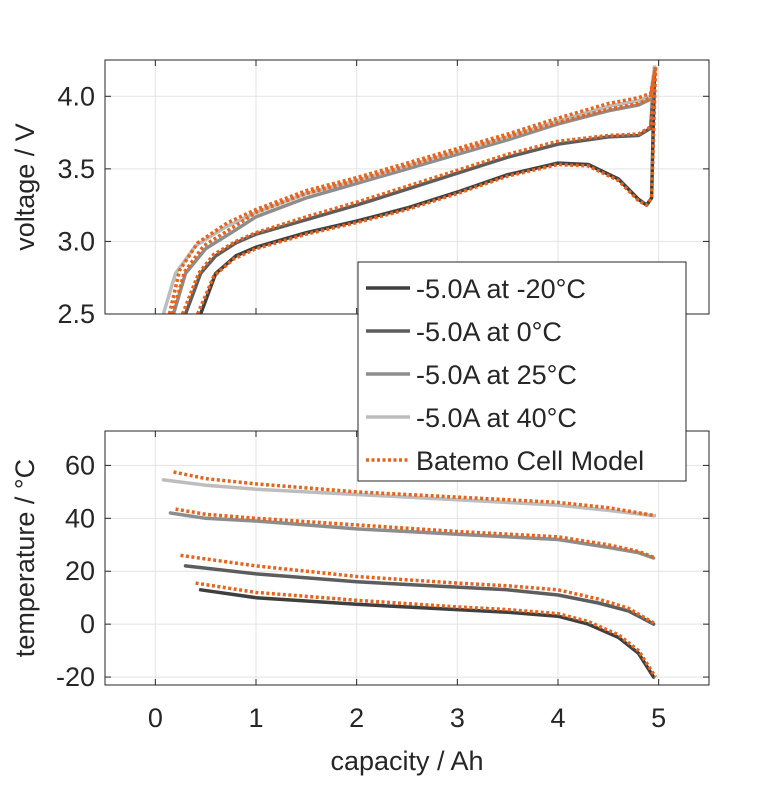 This screenshot has width=781, height=786. What do you see at coordinates (557, 718) in the screenshot?
I see `temperature-x-tick-label: 4` at bounding box center [557, 718].